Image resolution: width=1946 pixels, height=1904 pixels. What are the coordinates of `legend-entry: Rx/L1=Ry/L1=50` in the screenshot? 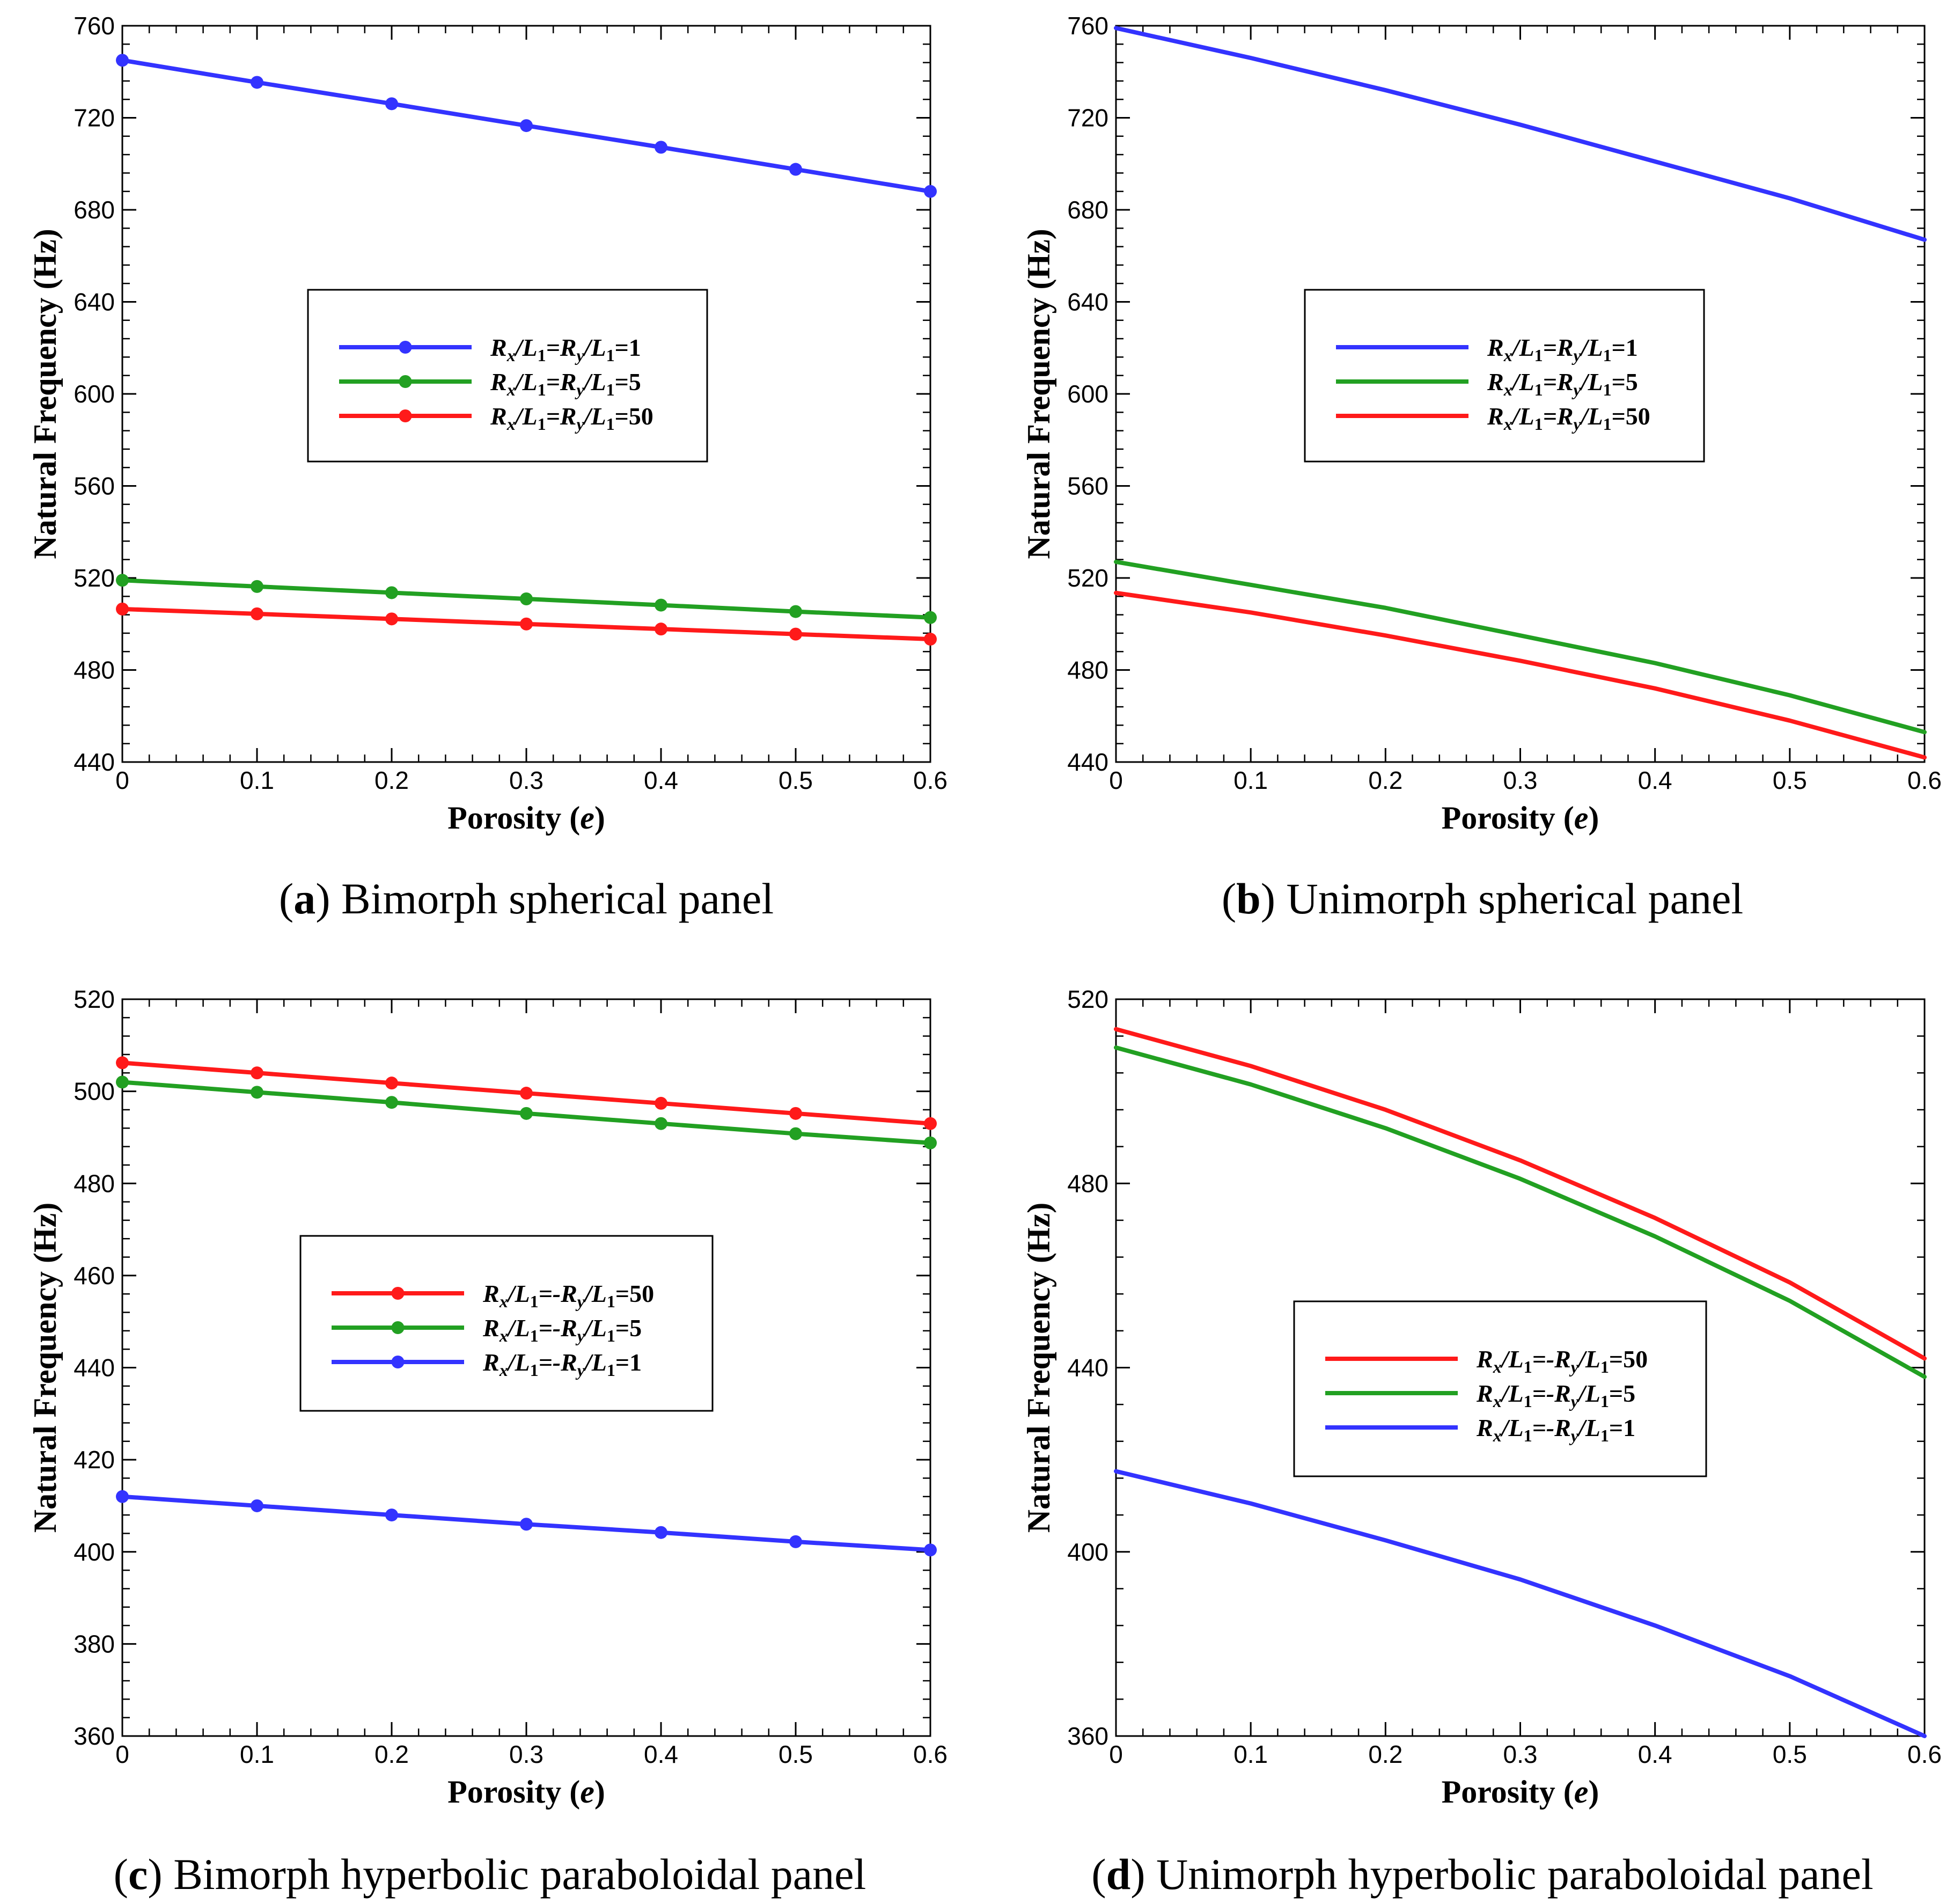 It's located at (1568, 418).